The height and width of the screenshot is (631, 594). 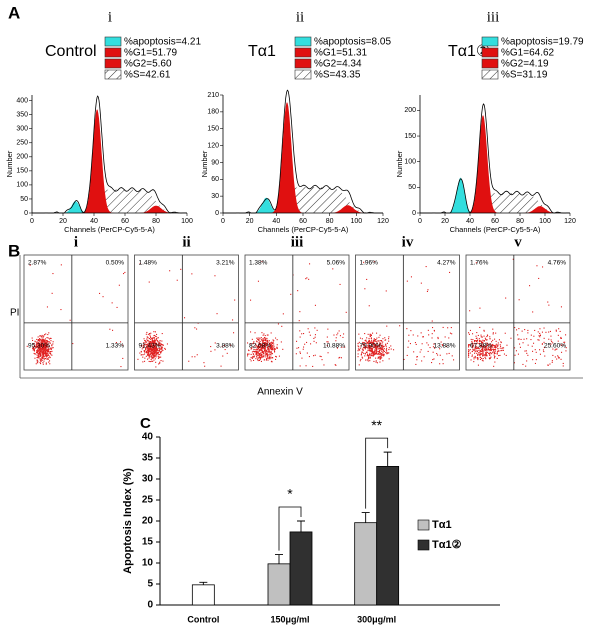 I want to click on histogram-title: Control, so click(x=71, y=51).